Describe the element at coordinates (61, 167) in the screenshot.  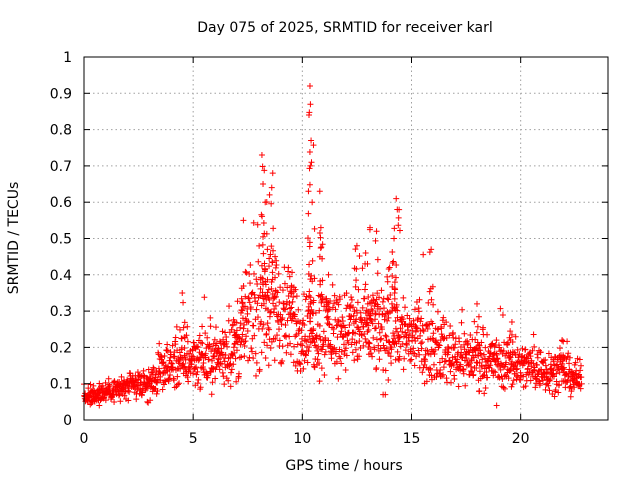
I see `y-tick-label: 0.7` at that location.